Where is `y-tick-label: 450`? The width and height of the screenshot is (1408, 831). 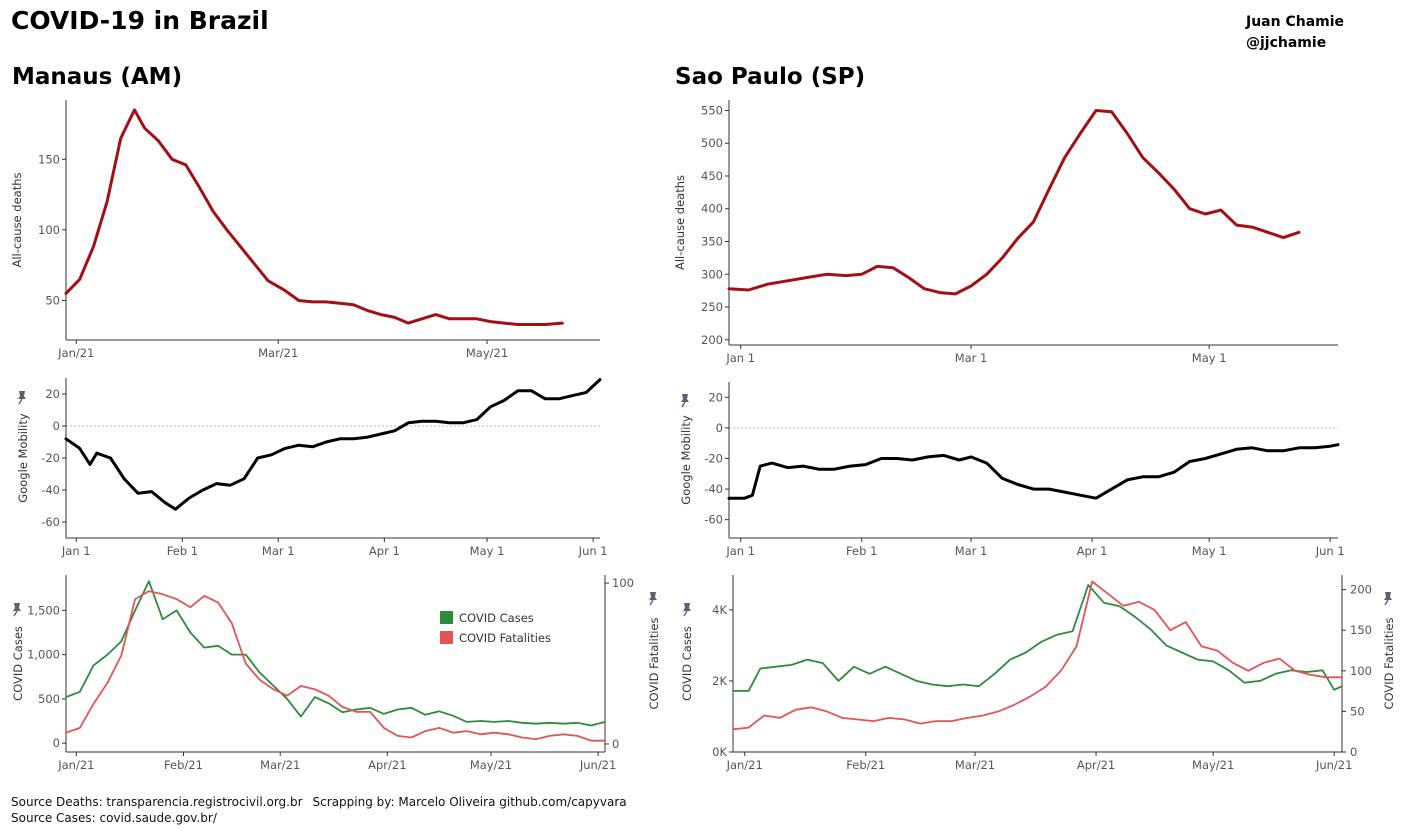 y-tick-label: 450 is located at coordinates (712, 176).